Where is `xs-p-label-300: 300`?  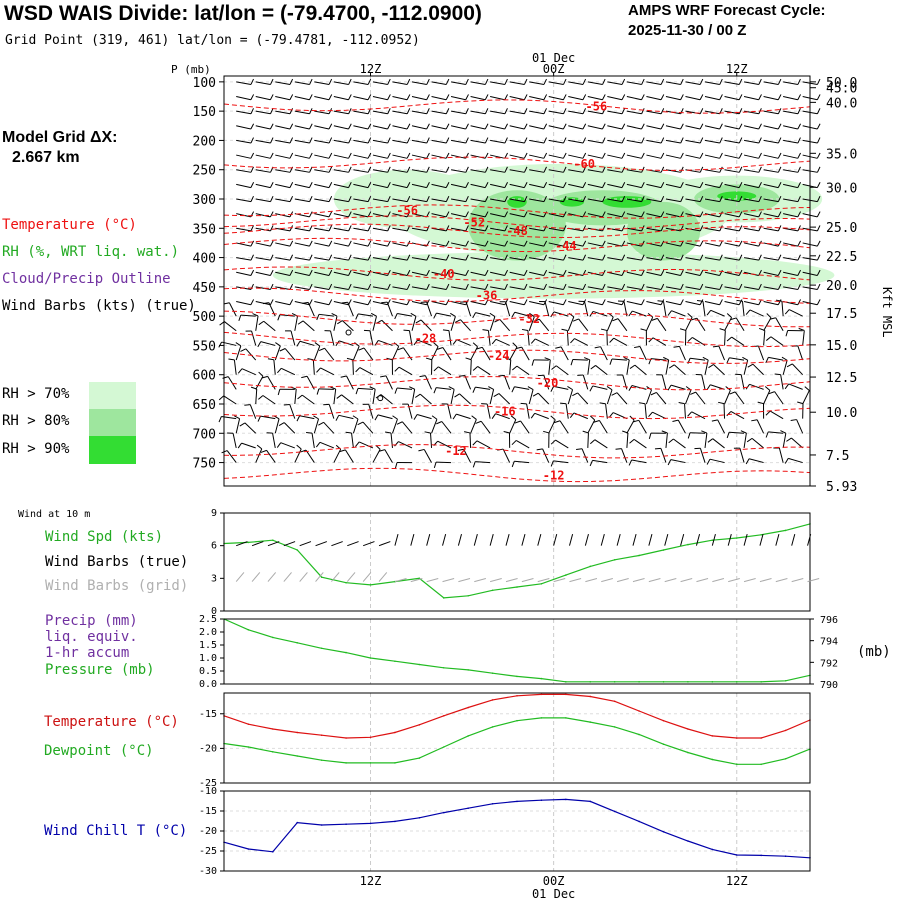 xs-p-label-300: 300 is located at coordinates (204, 200).